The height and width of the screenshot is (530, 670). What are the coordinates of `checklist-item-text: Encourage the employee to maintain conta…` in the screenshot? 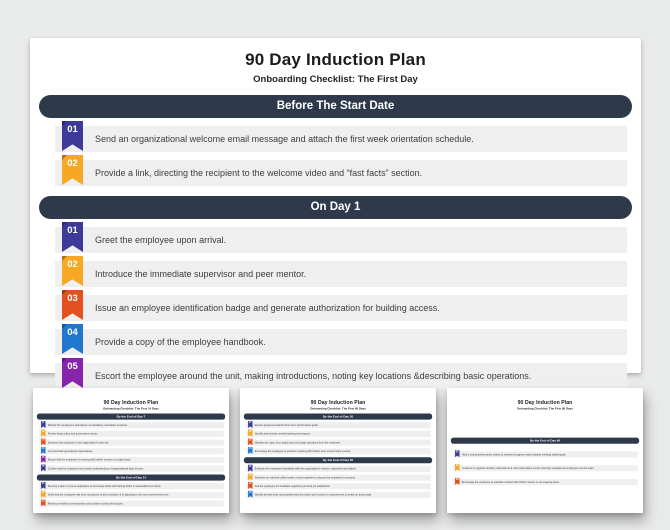 It's located at (510, 482).